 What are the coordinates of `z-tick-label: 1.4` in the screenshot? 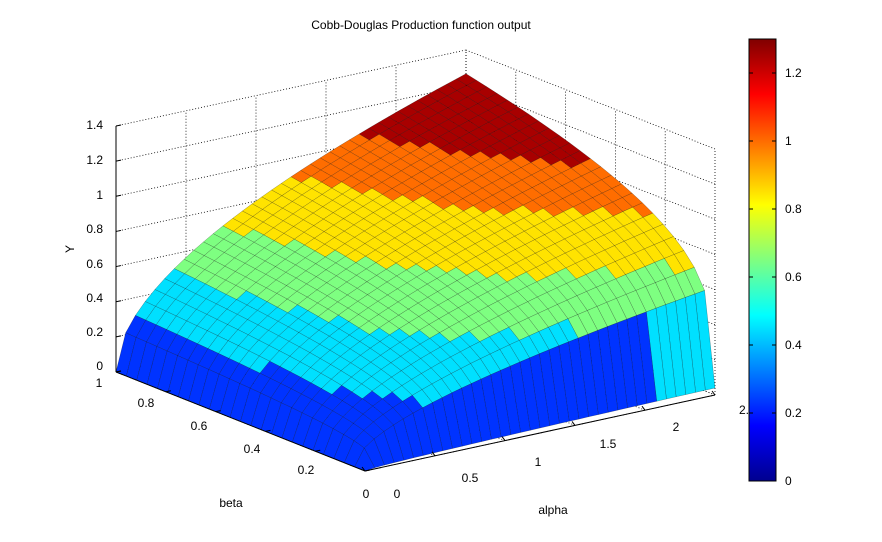 It's located at (94, 125).